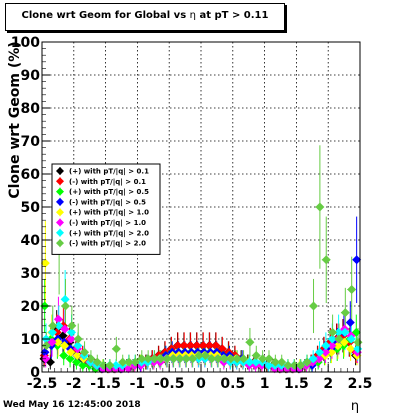 The width and height of the screenshot is (400, 414). I want to click on legend-entry: (+) with pT/|q| > 0.1, so click(109, 172).